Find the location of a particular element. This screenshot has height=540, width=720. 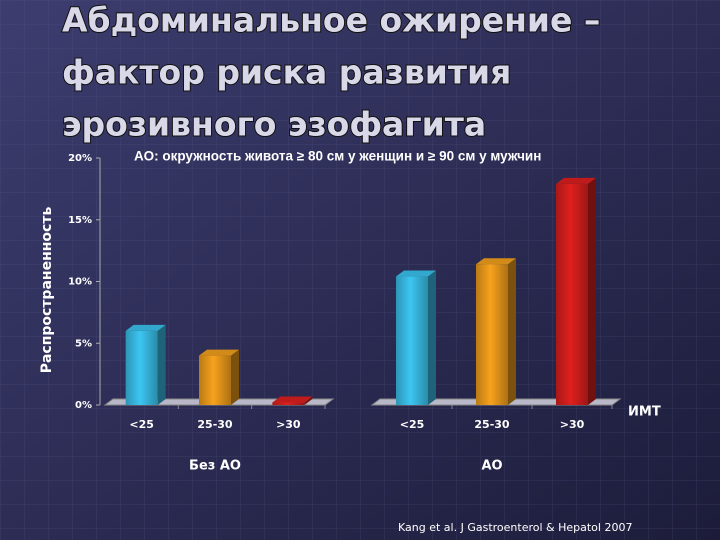

x-axis-label: ИМТ is located at coordinates (644, 412).